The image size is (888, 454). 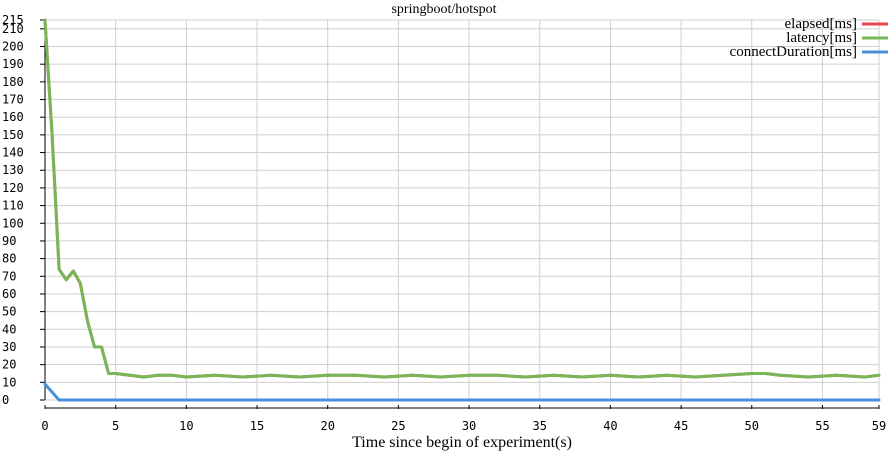 What do you see at coordinates (13, 188) in the screenshot?
I see `y-tick-label: 120` at bounding box center [13, 188].